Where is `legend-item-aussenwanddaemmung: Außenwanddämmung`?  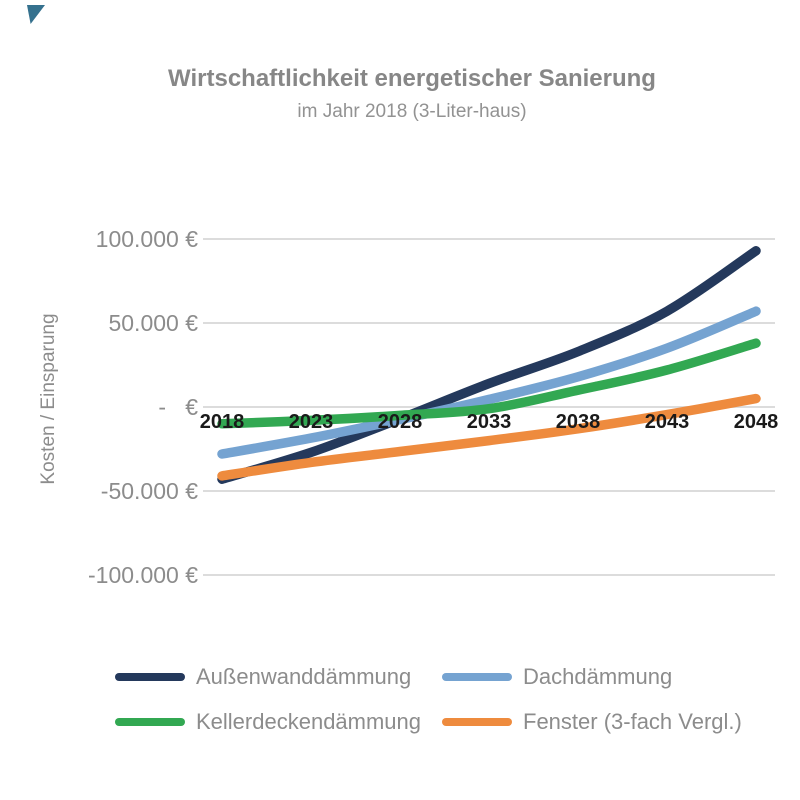
legend-item-aussenwanddaemmung: Außenwanddämmung is located at coordinates (263, 677).